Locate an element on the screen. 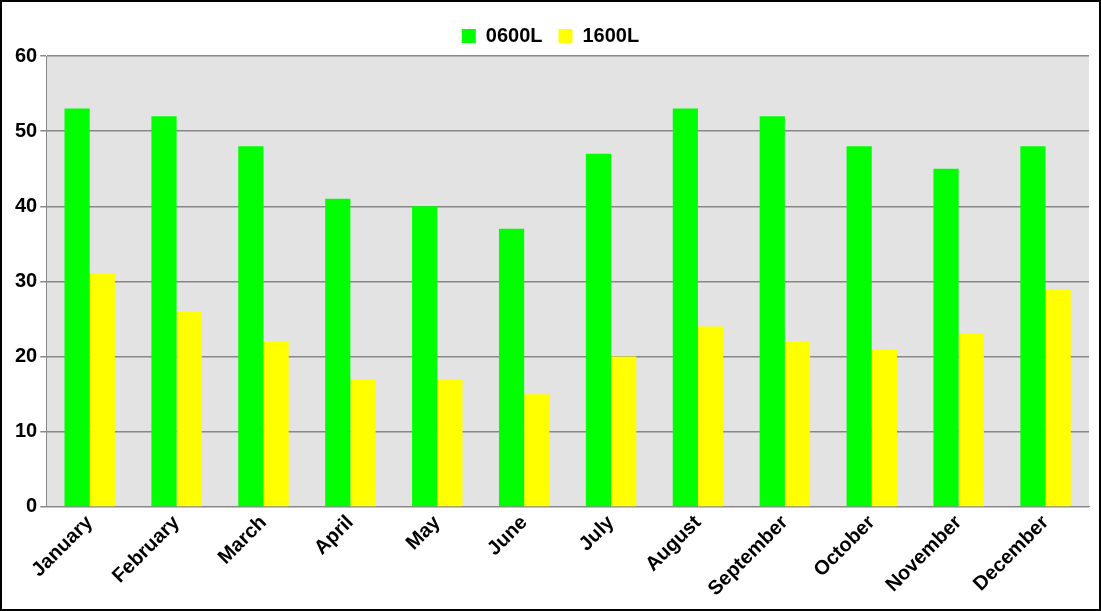 This screenshot has width=1101, height=611. y-tick-label: 40 is located at coordinates (26, 204).